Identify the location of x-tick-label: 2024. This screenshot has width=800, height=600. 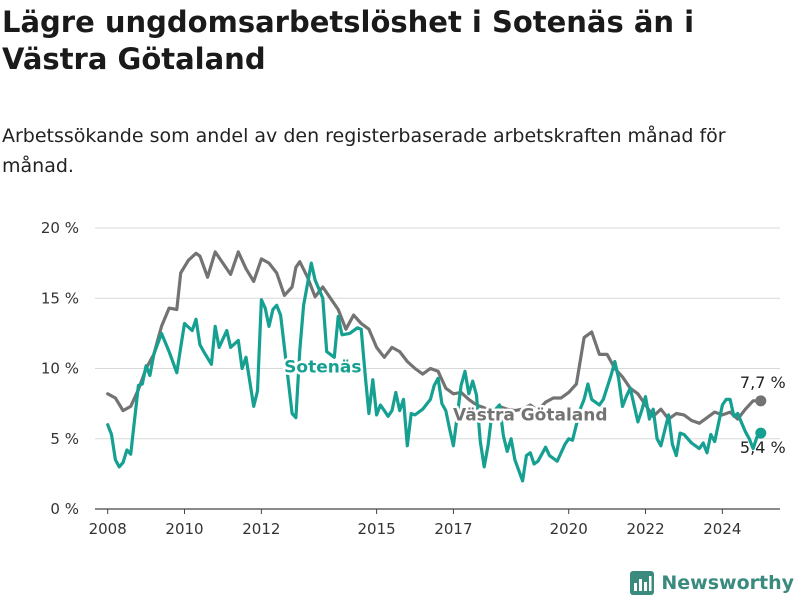
(722, 529).